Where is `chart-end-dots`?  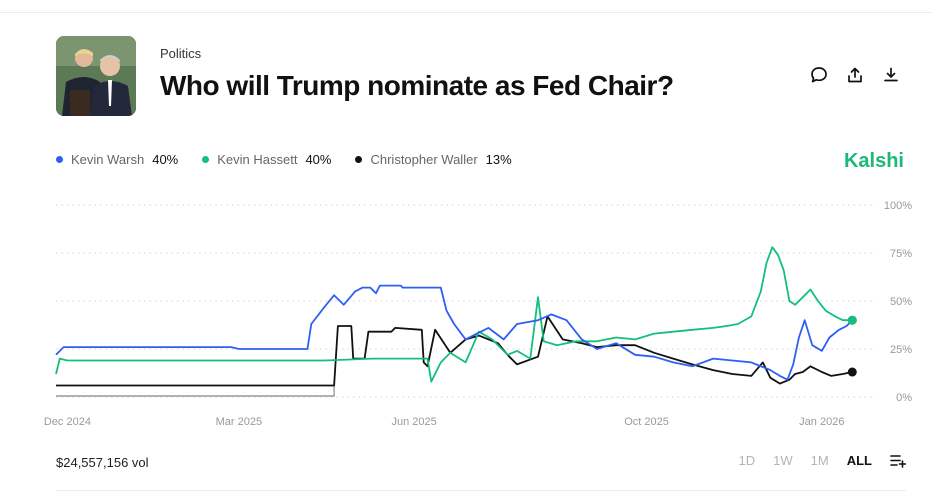
chart-end-dots is located at coordinates (852, 346).